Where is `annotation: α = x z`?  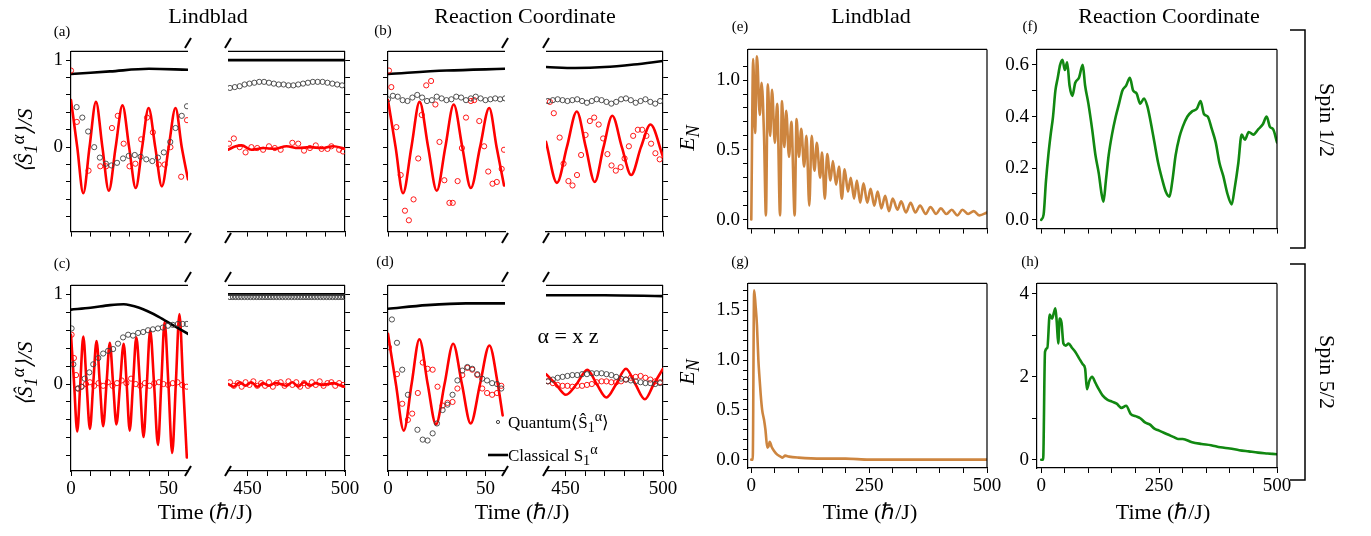 annotation: α = x z is located at coordinates (568, 336).